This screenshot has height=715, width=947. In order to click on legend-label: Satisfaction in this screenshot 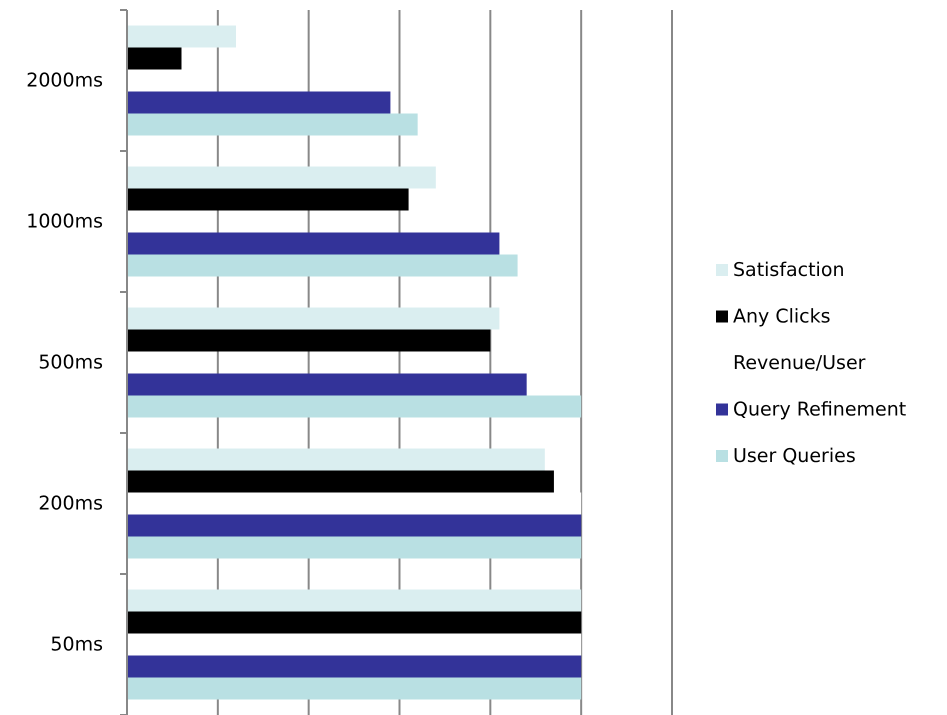, I will do `click(789, 270)`.